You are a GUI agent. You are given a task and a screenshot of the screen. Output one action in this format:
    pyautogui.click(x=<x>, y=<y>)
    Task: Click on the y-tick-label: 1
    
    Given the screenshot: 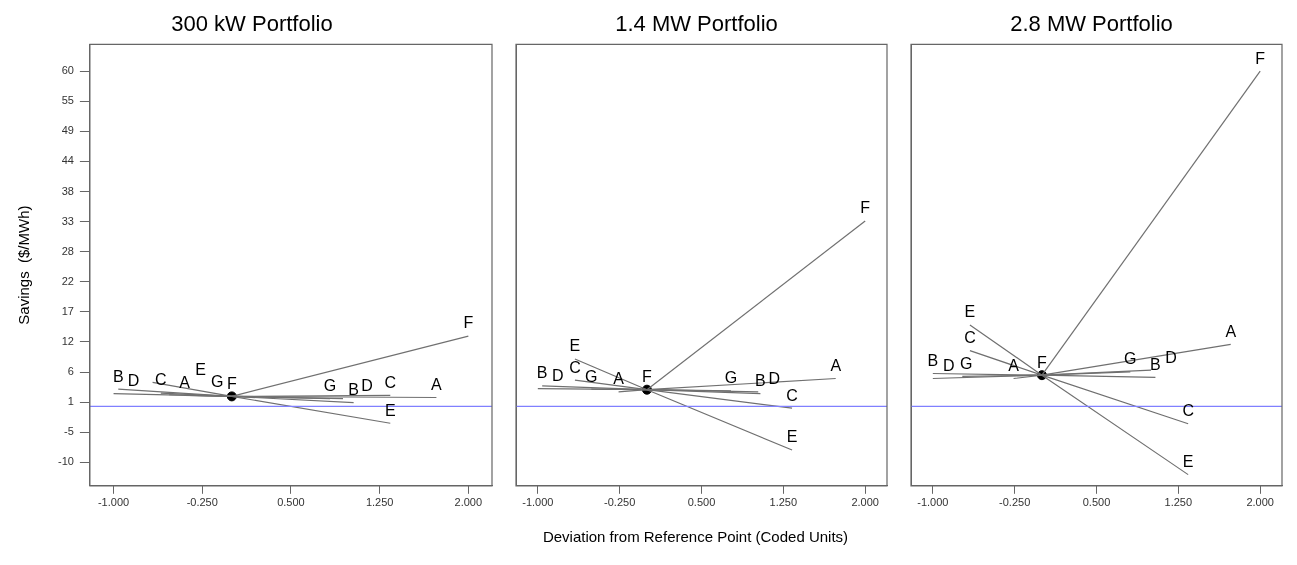 What is the action you would take?
    pyautogui.click(x=70, y=401)
    